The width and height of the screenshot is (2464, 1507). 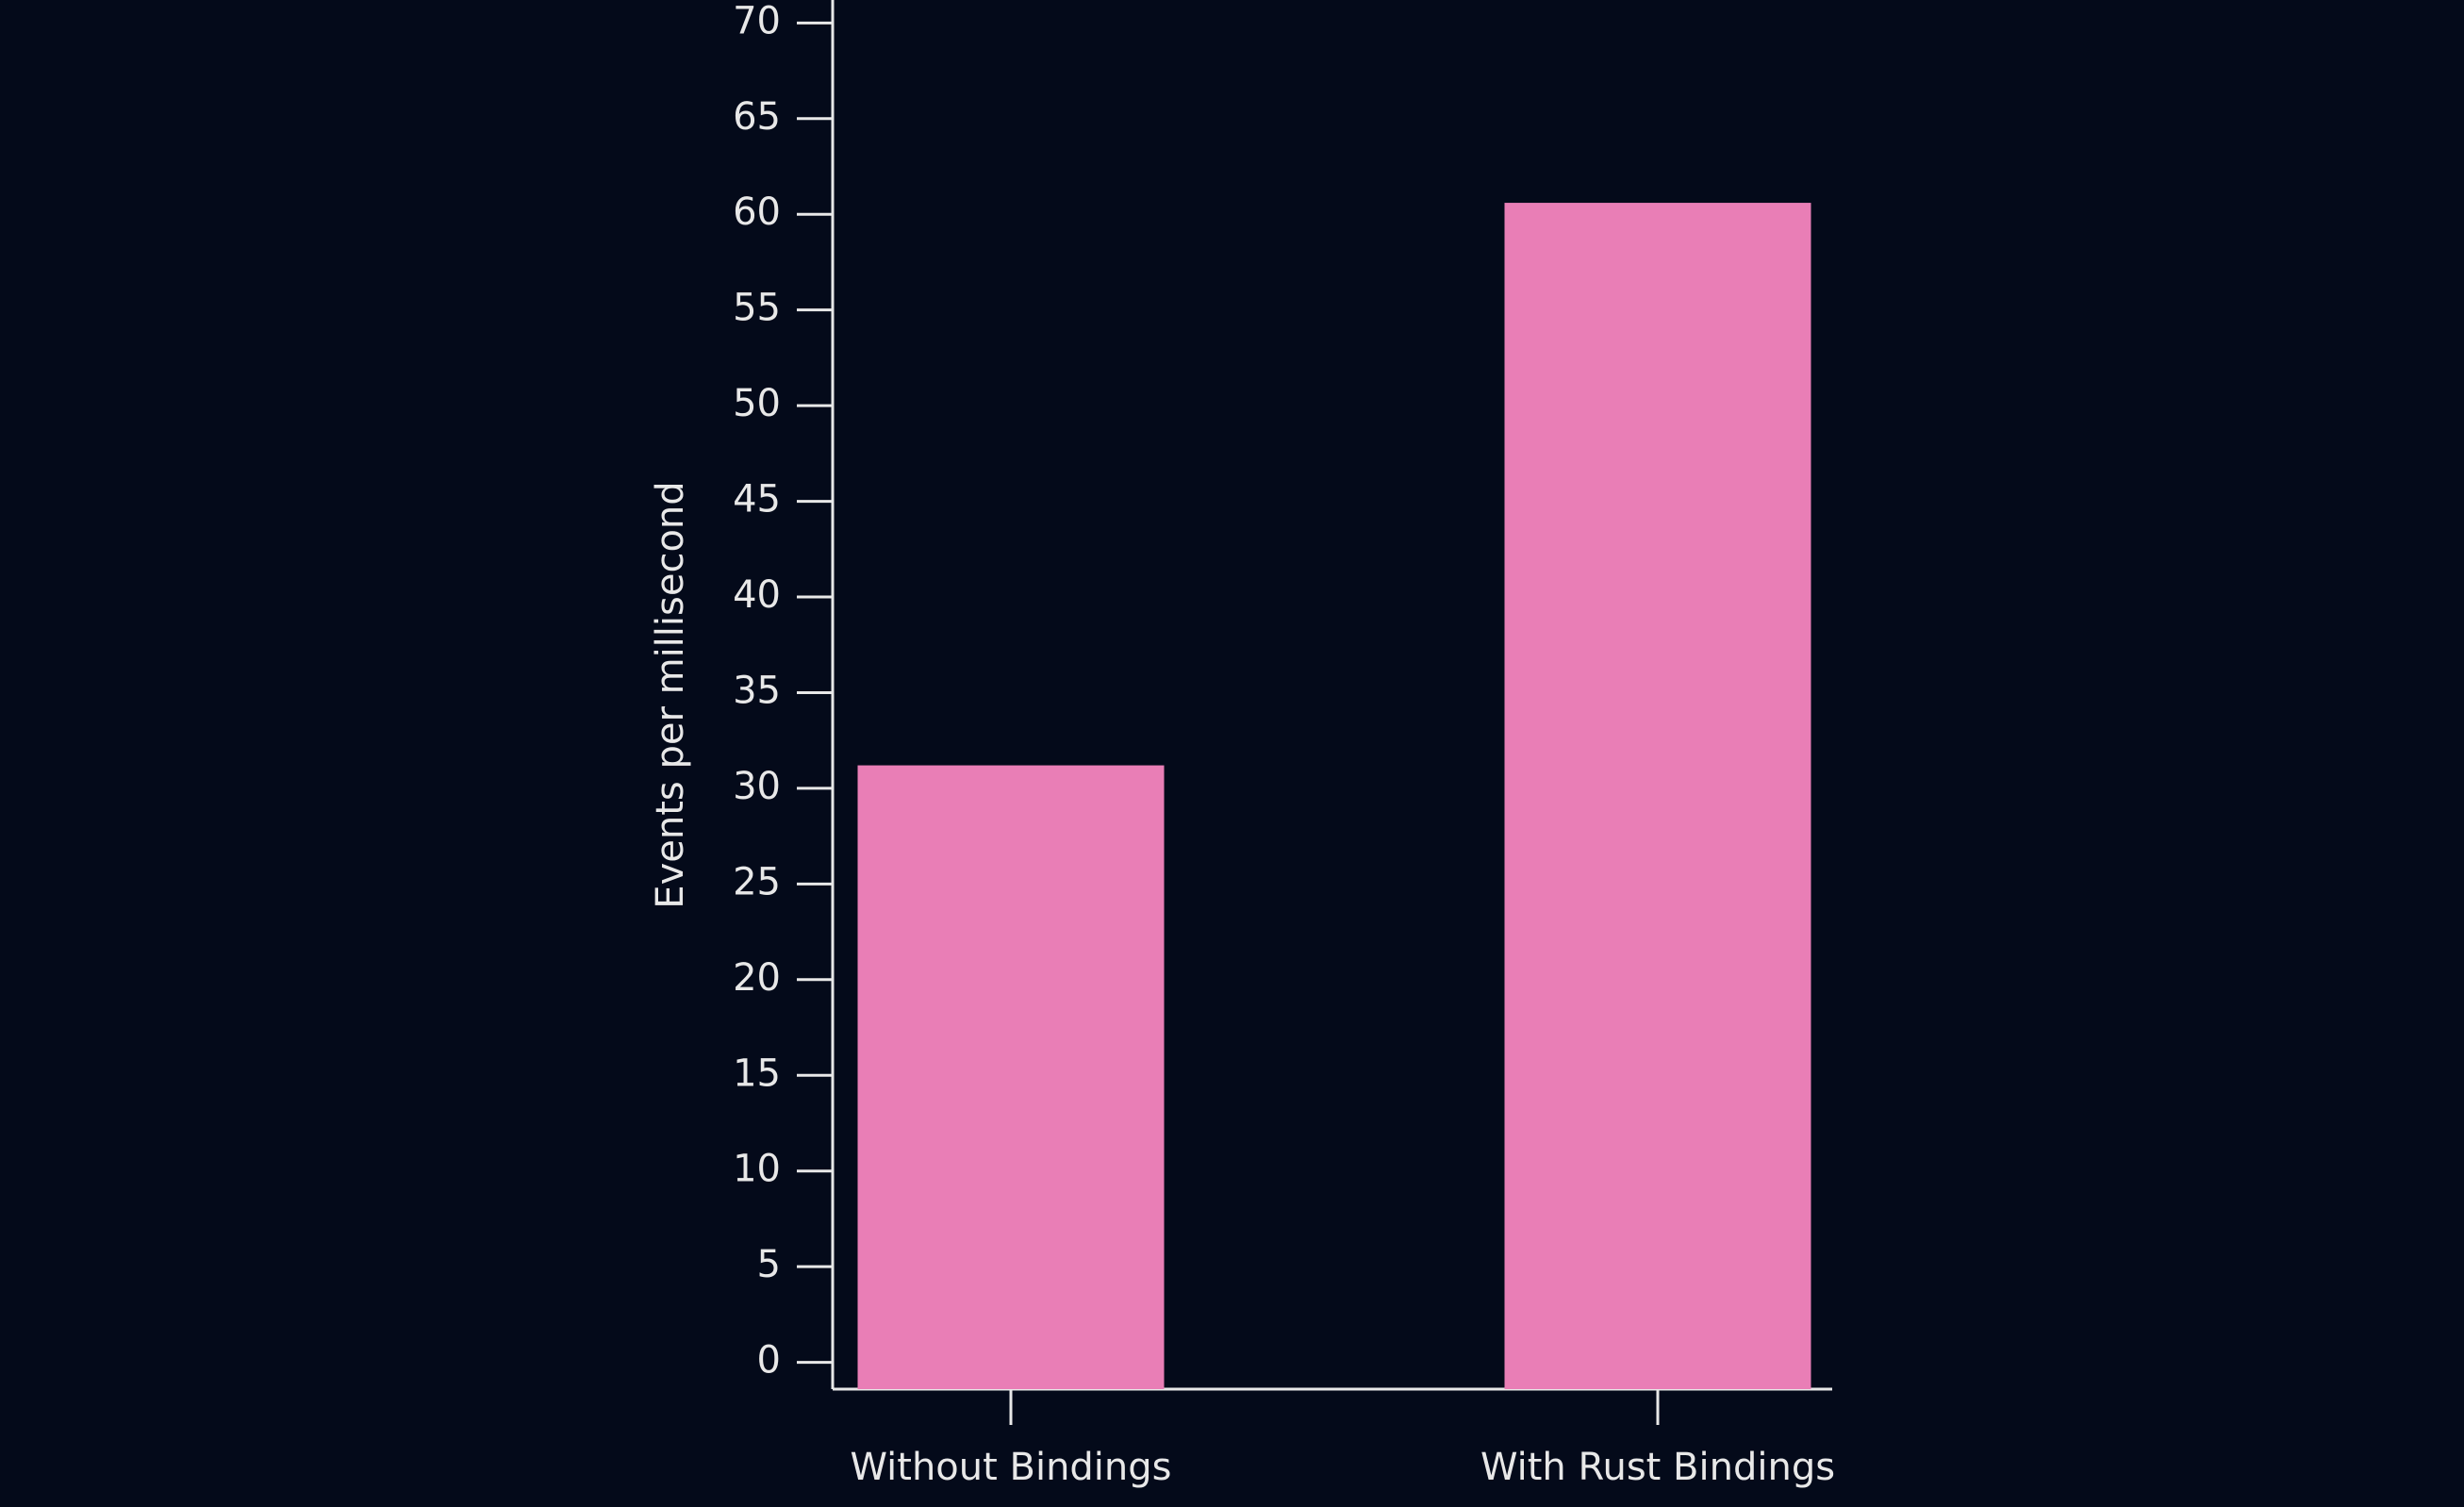 I want to click on y-tick-label: 0, so click(x=769, y=1361).